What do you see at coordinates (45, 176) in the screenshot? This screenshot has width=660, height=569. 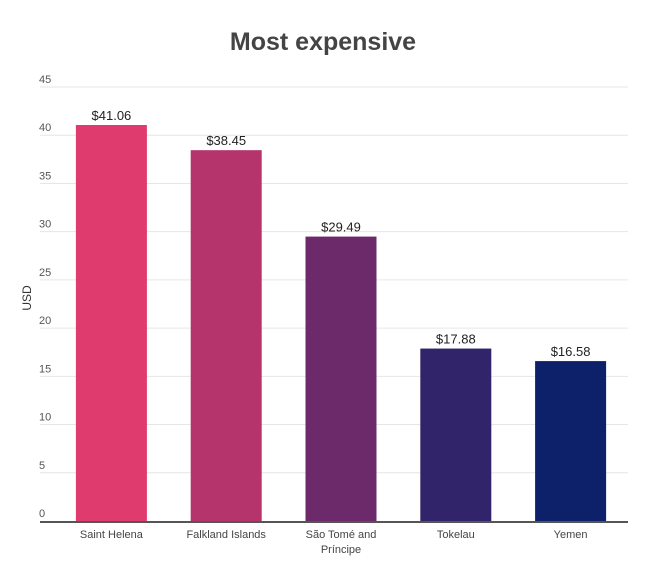 I see `y-tick-label: 35` at bounding box center [45, 176].